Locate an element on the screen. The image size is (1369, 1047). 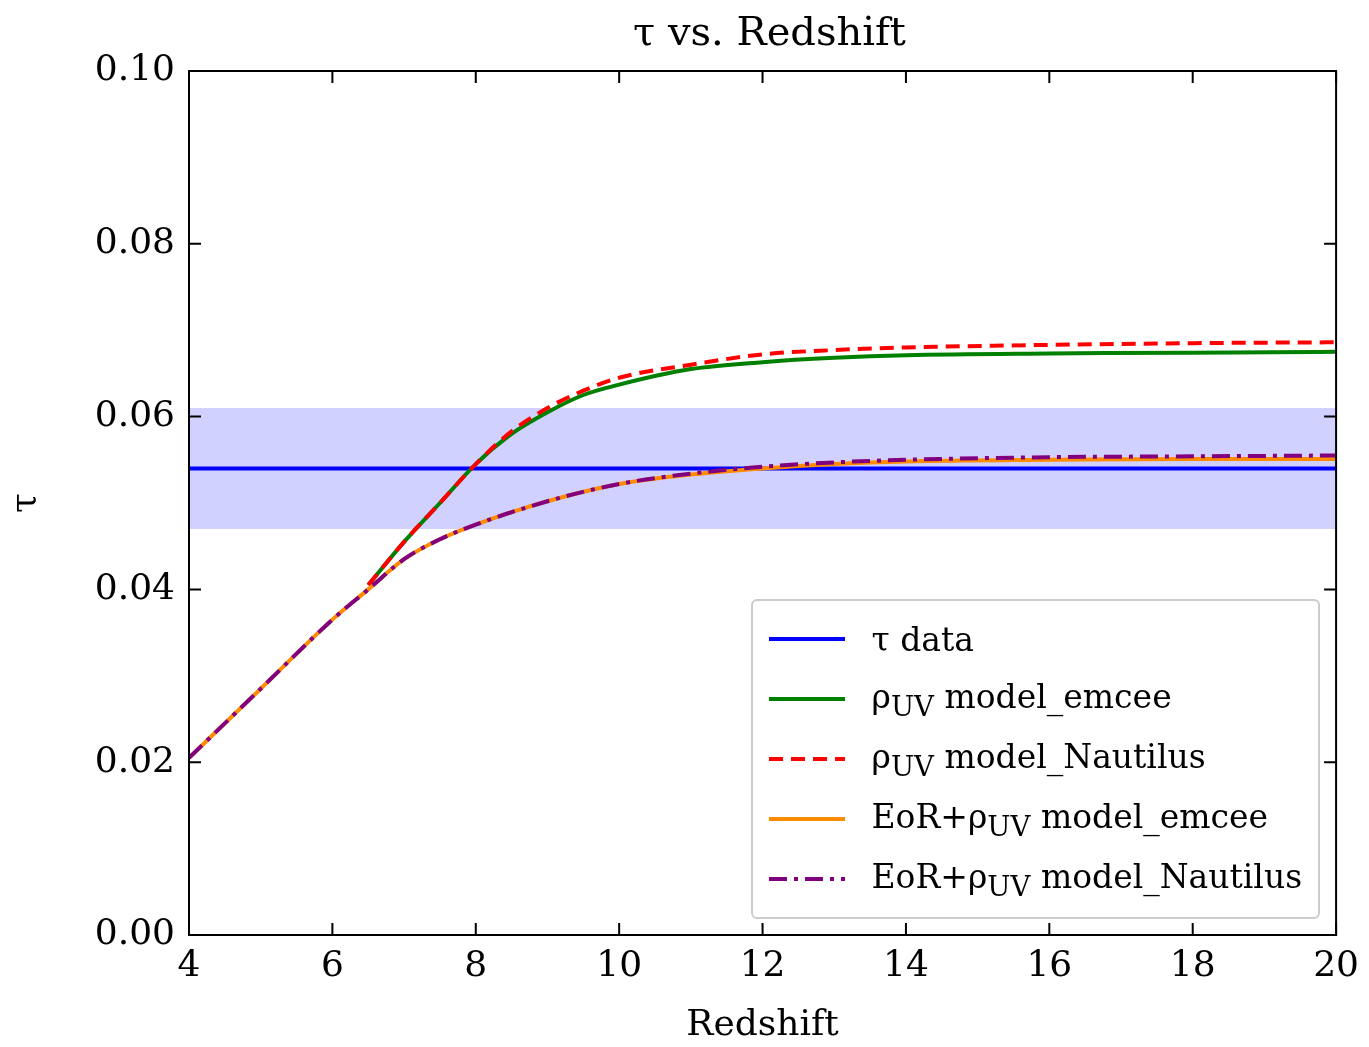
y-tick-label: 0.10 is located at coordinates (134, 68).